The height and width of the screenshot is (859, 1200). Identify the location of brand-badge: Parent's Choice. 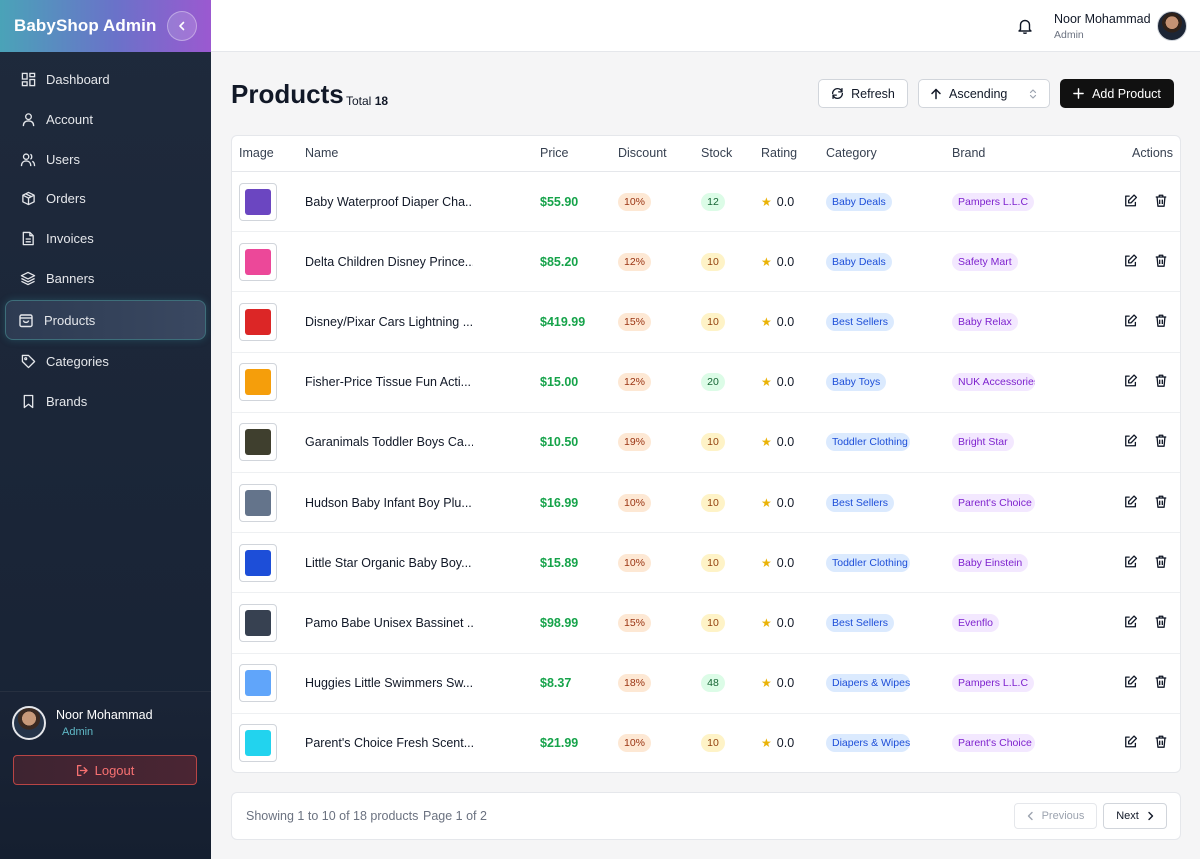
(993, 502).